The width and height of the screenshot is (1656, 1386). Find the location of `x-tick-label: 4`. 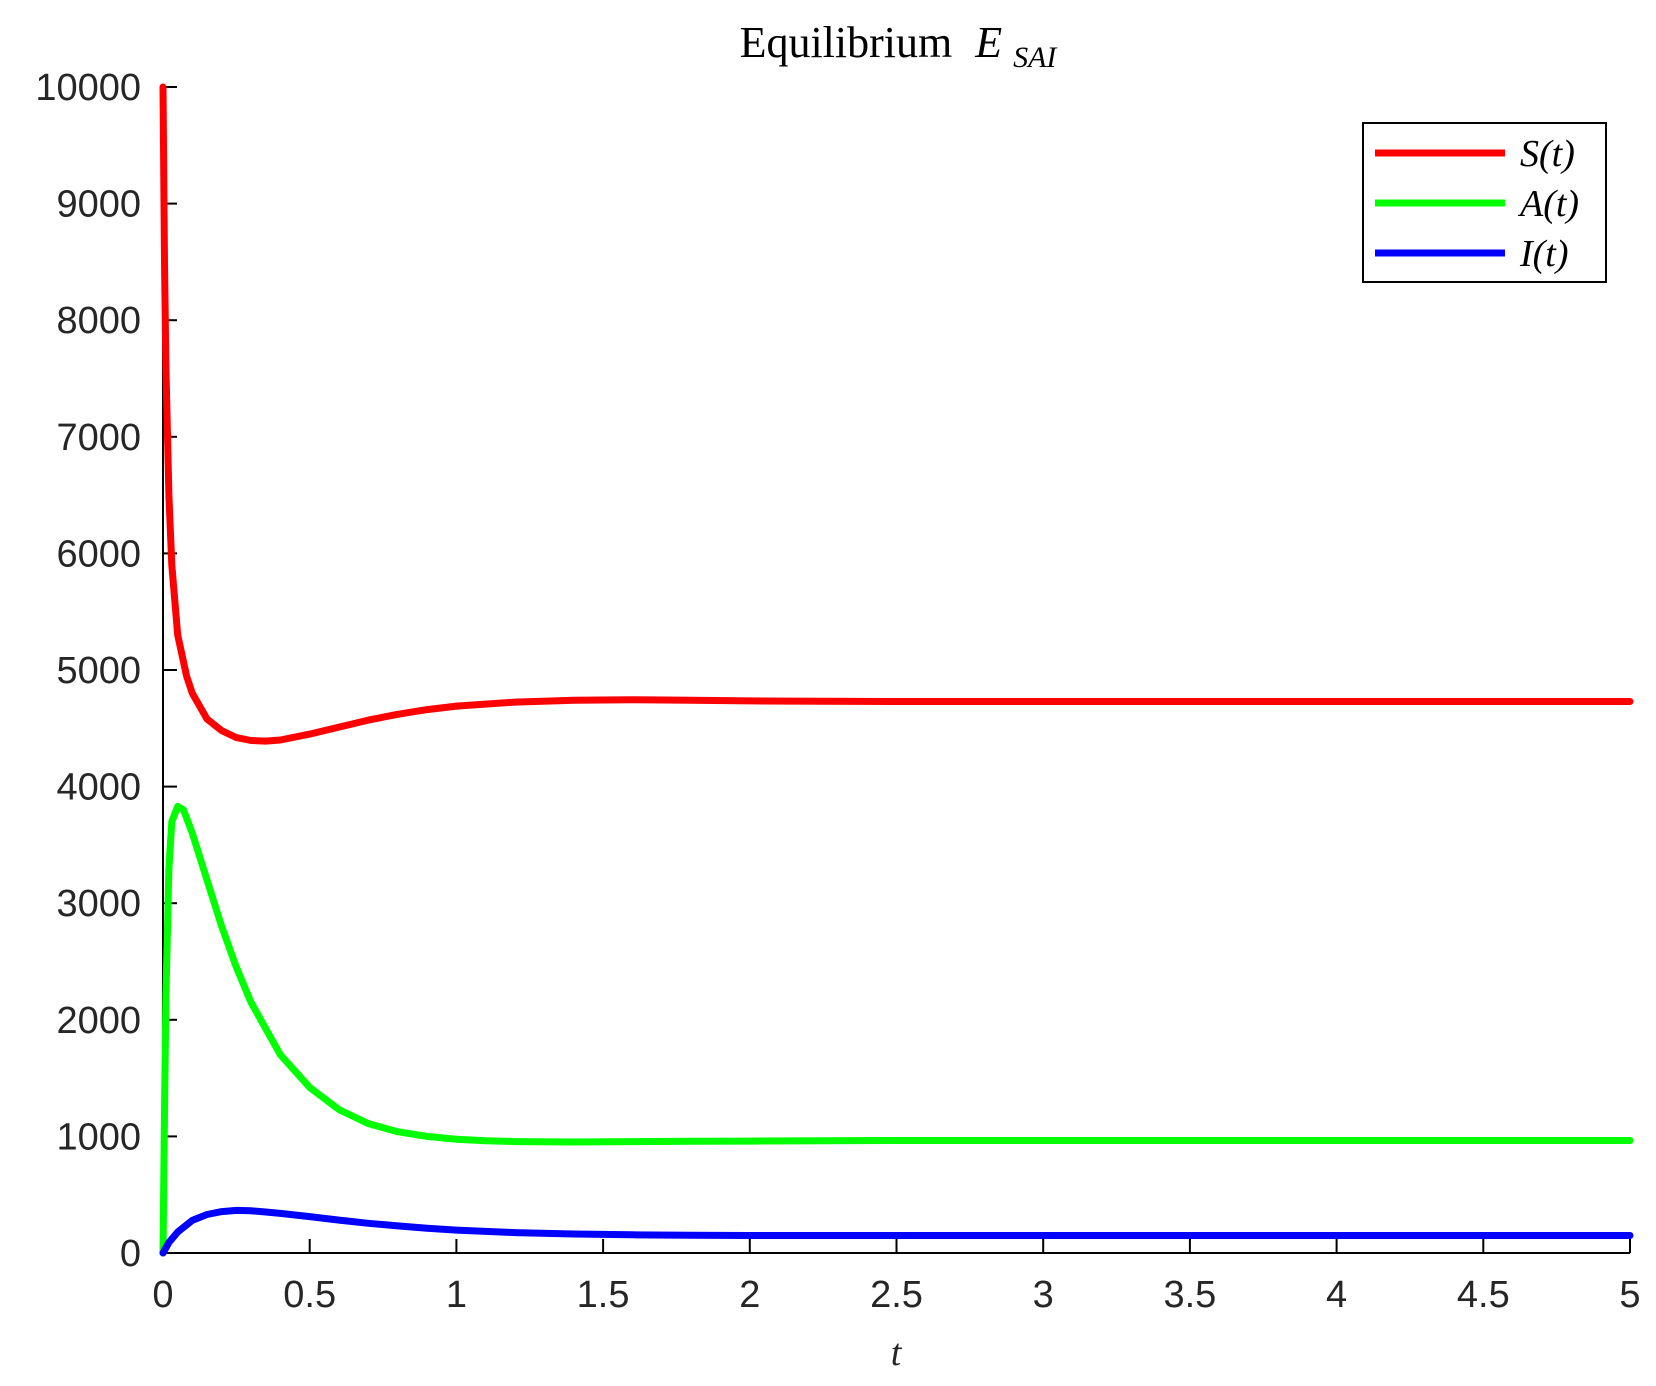

x-tick-label: 4 is located at coordinates (1336, 1295).